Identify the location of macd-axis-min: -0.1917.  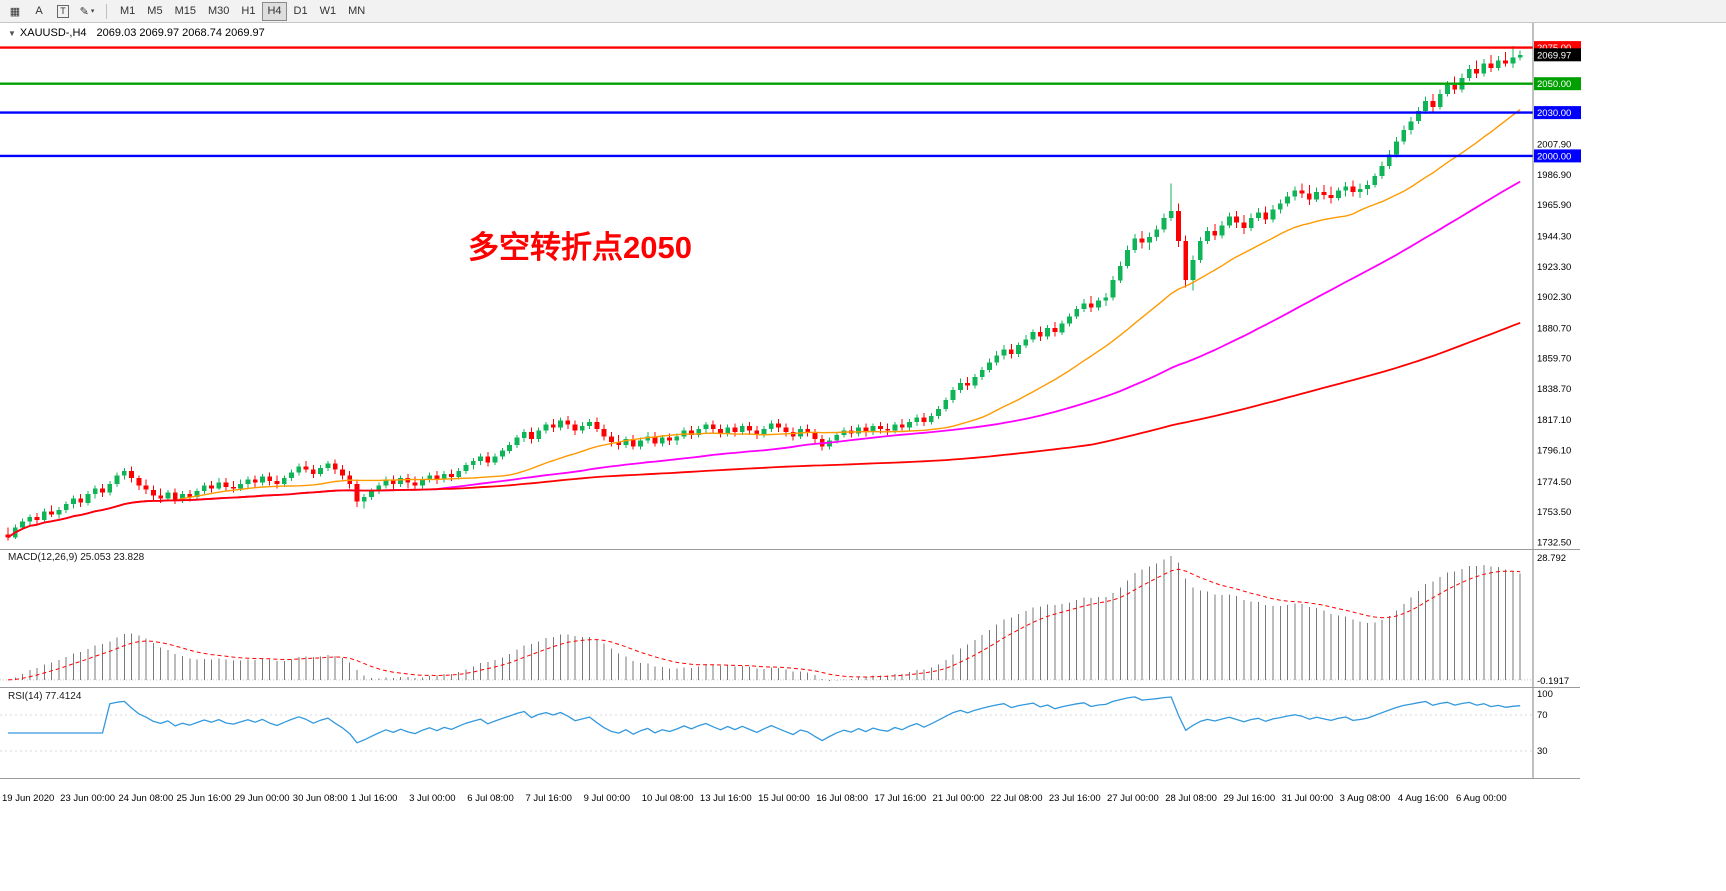
(1553, 681).